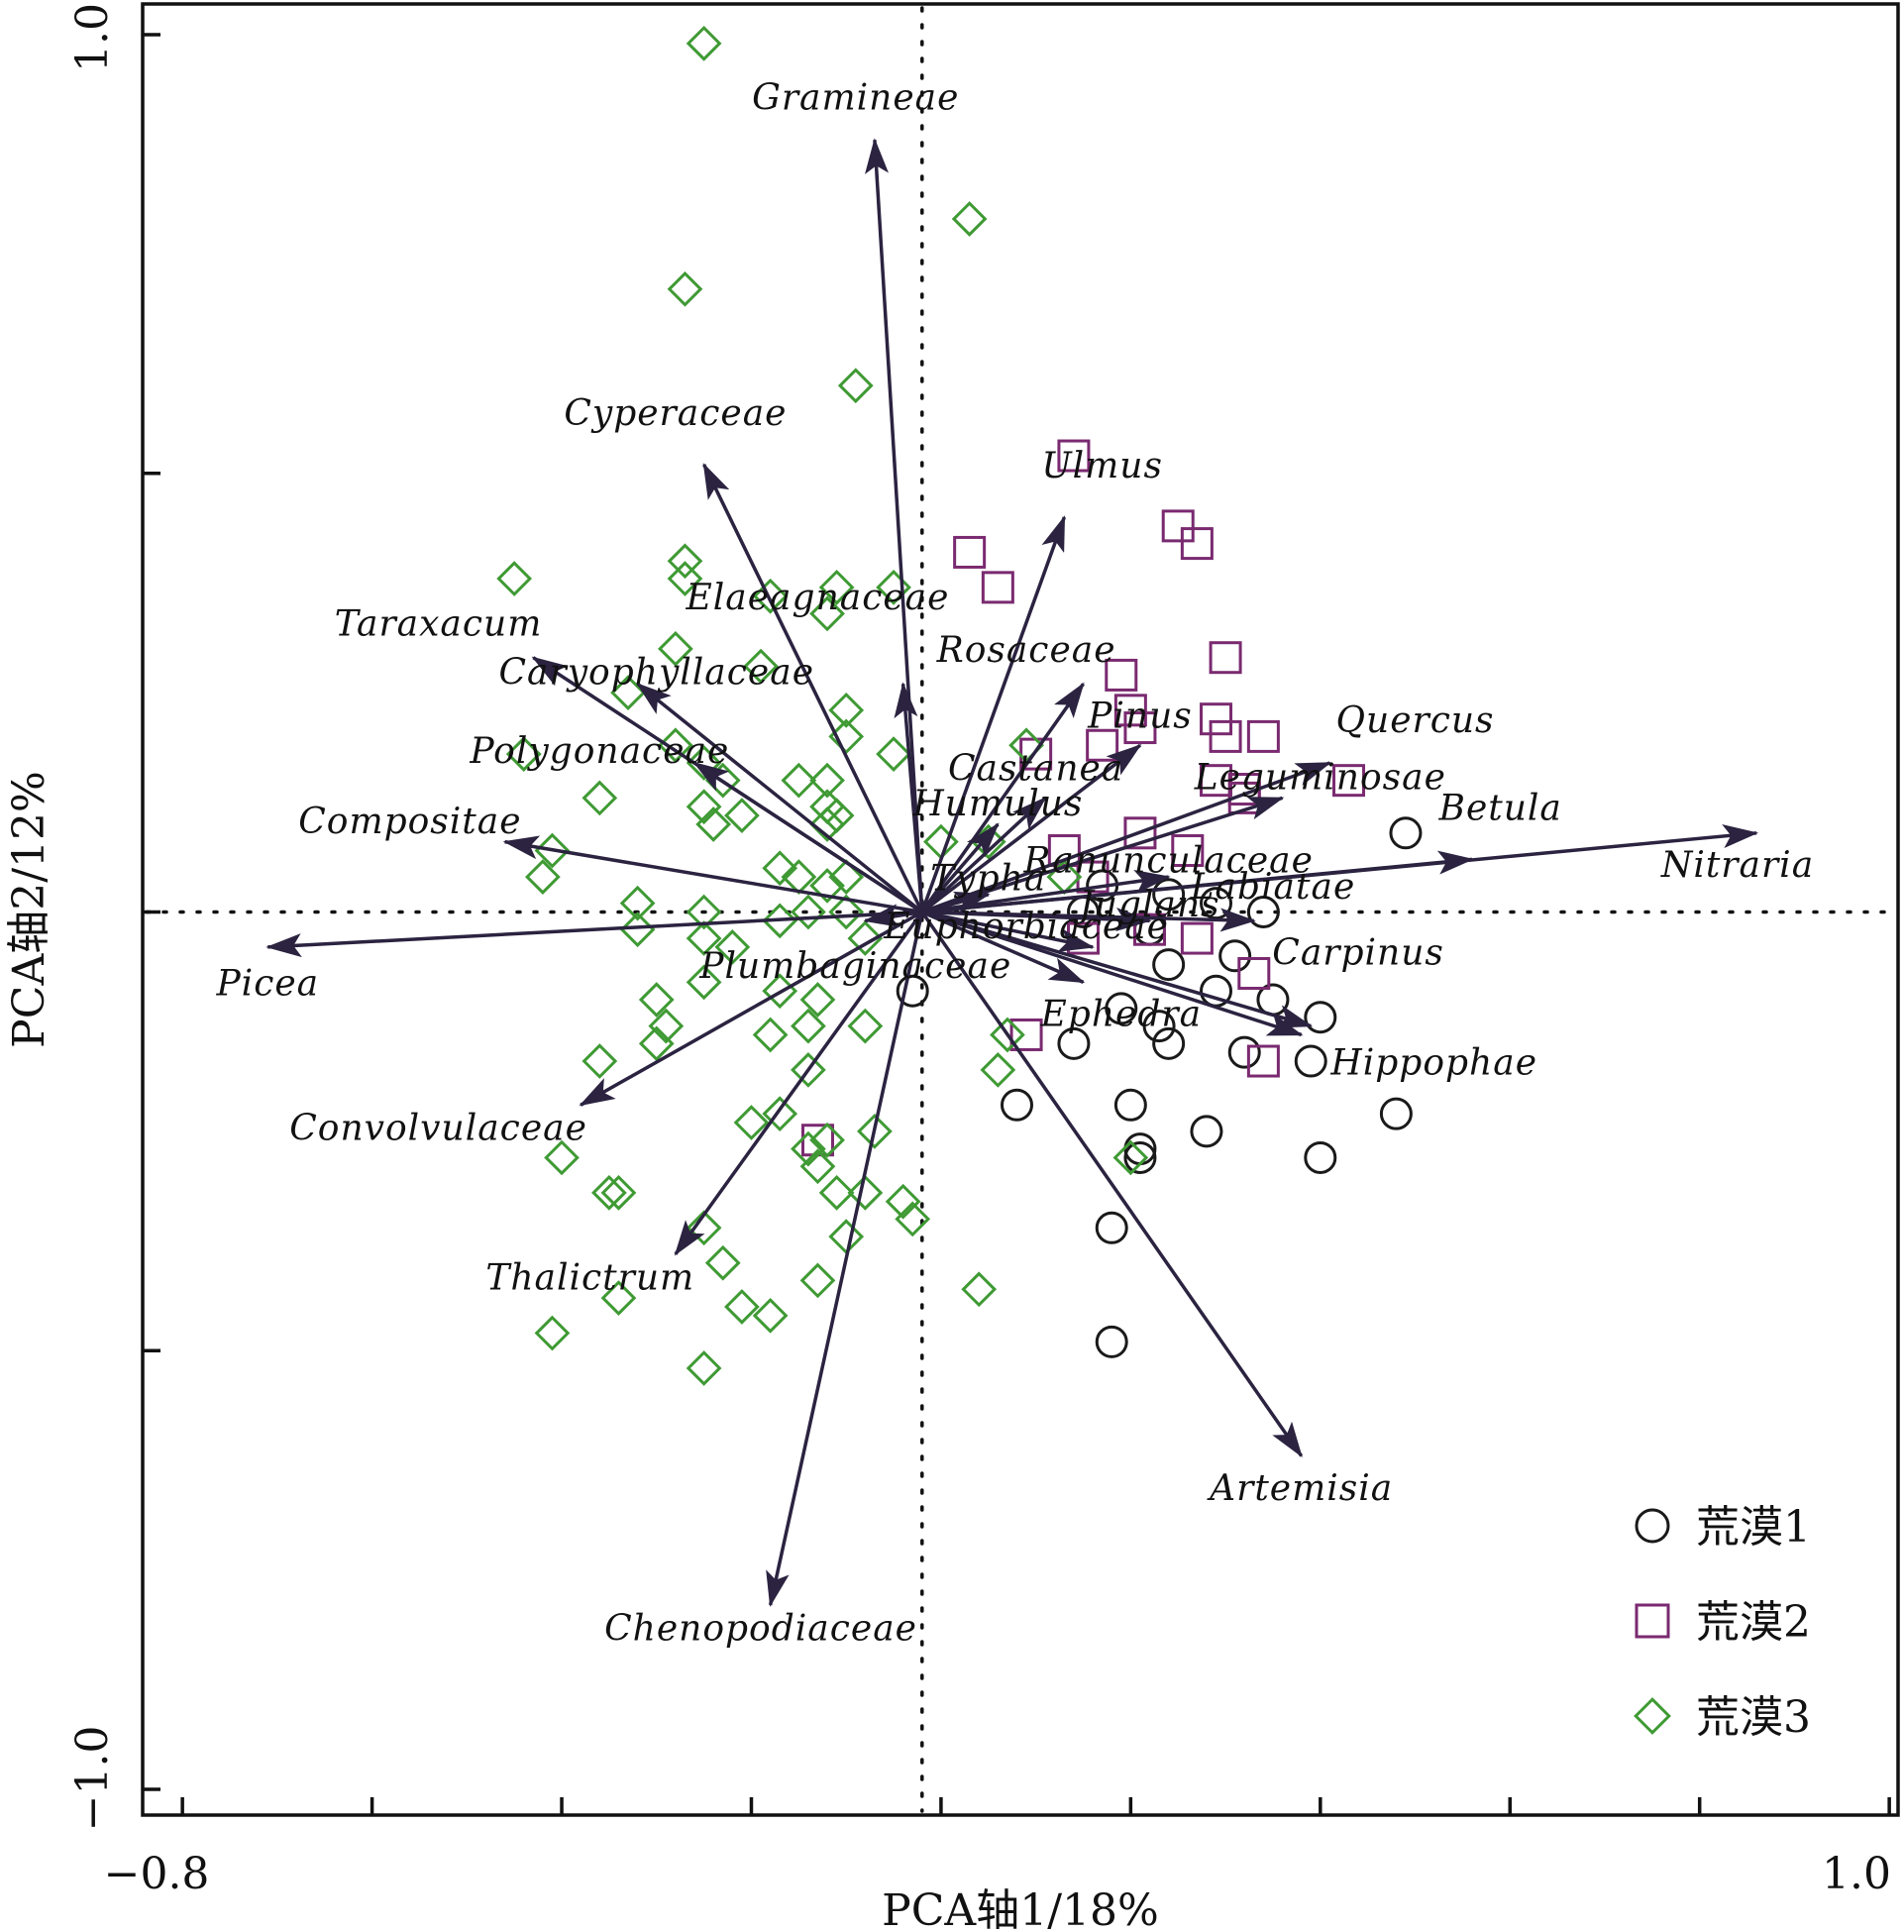 Image resolution: width=1904 pixels, height=1932 pixels. I want to click on vector-ephedra, so click(1003, 947).